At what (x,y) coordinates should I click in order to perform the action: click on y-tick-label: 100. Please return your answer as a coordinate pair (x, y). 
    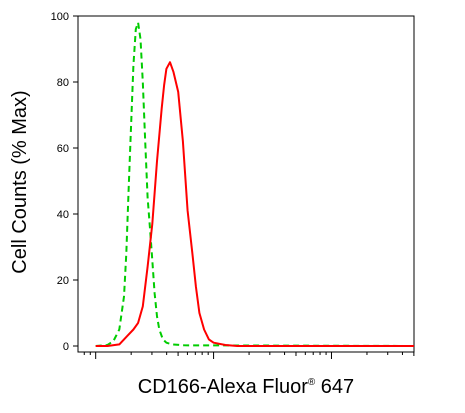
    Looking at the image, I should click on (60, 17).